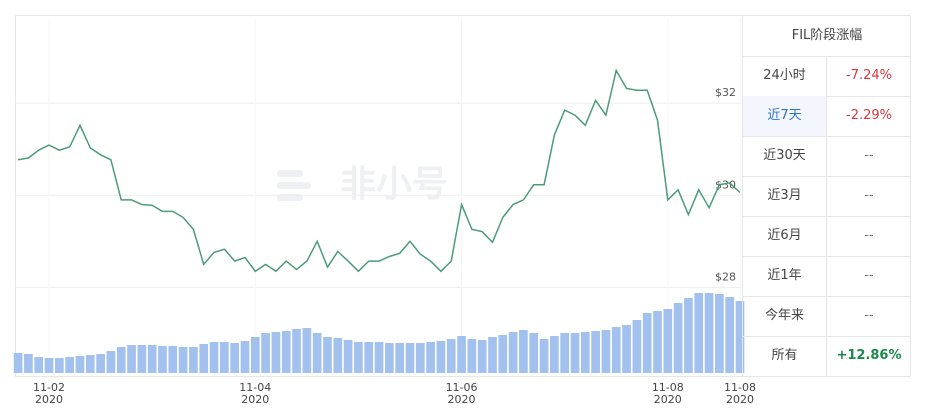 Image resolution: width=930 pixels, height=414 pixels. I want to click on period-label: 近6月, so click(785, 236).